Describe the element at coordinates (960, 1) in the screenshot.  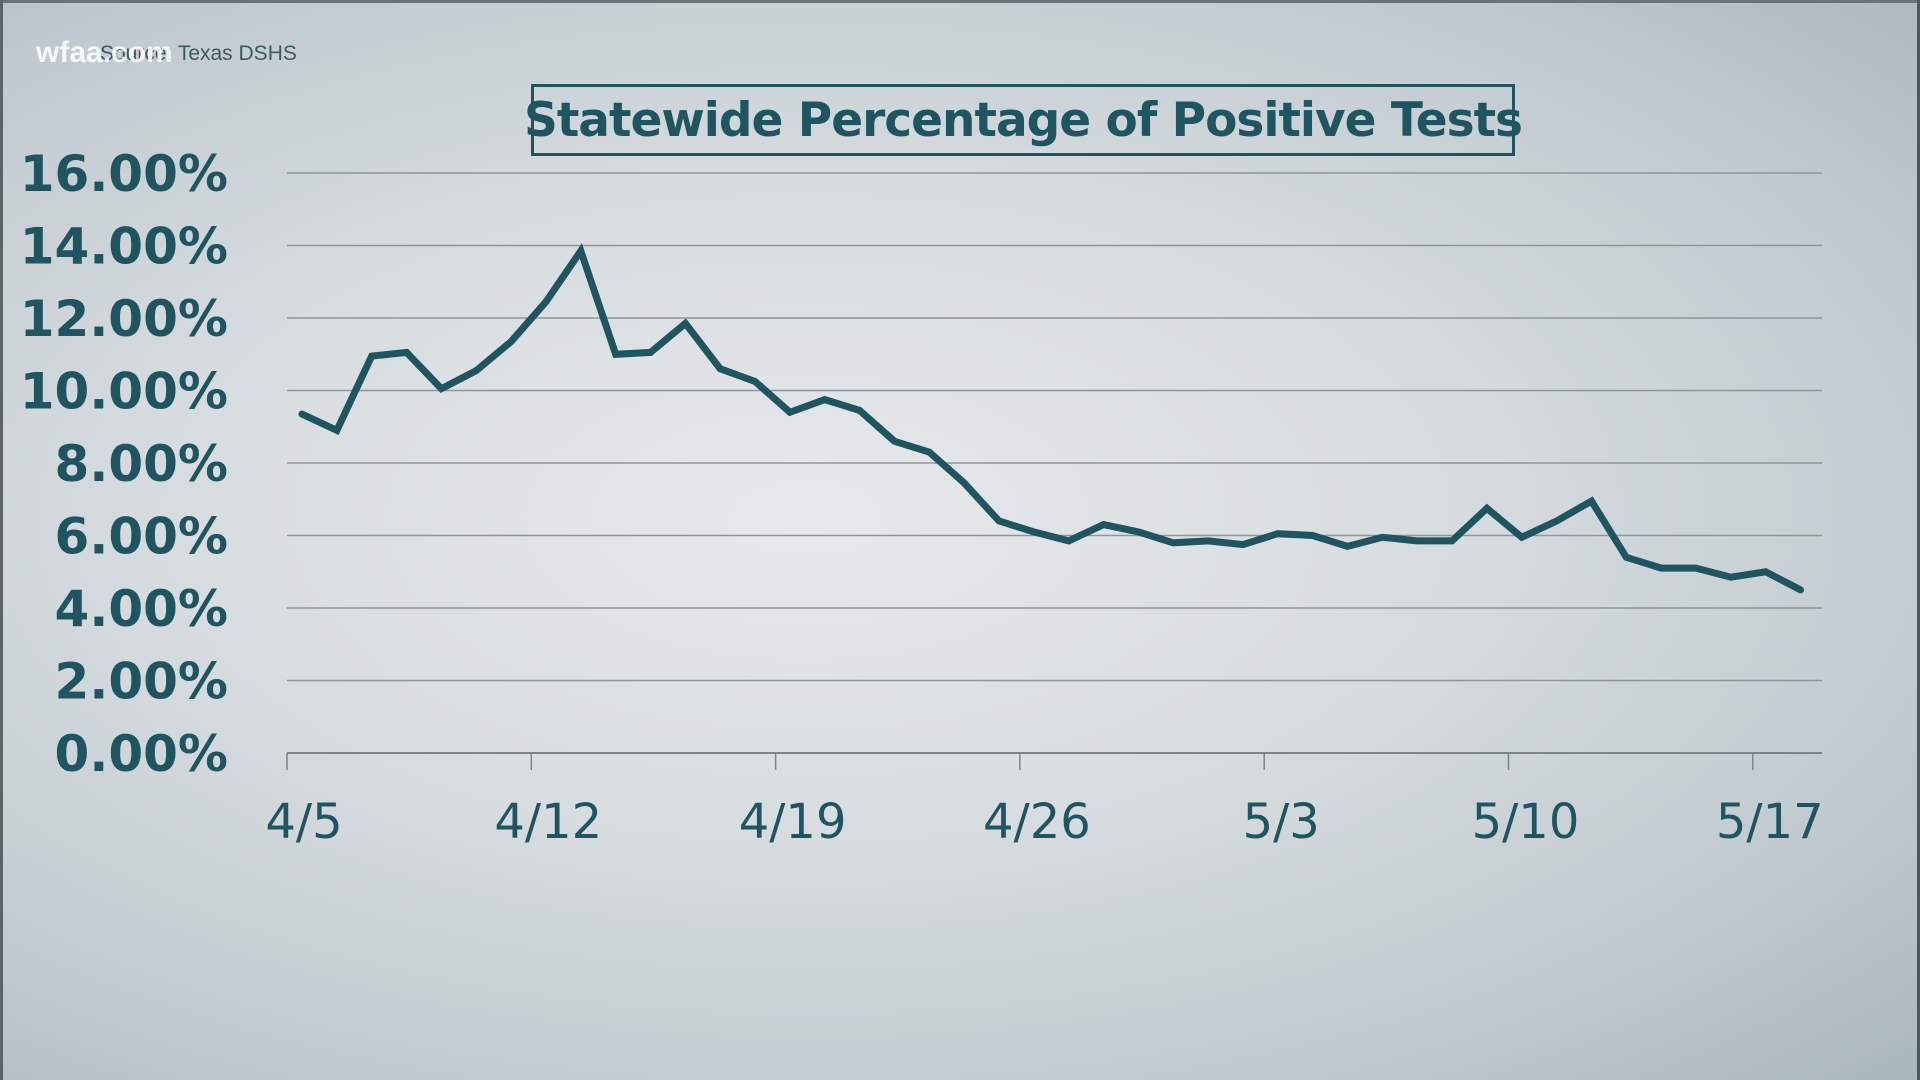
I see `frame-top-border` at that location.